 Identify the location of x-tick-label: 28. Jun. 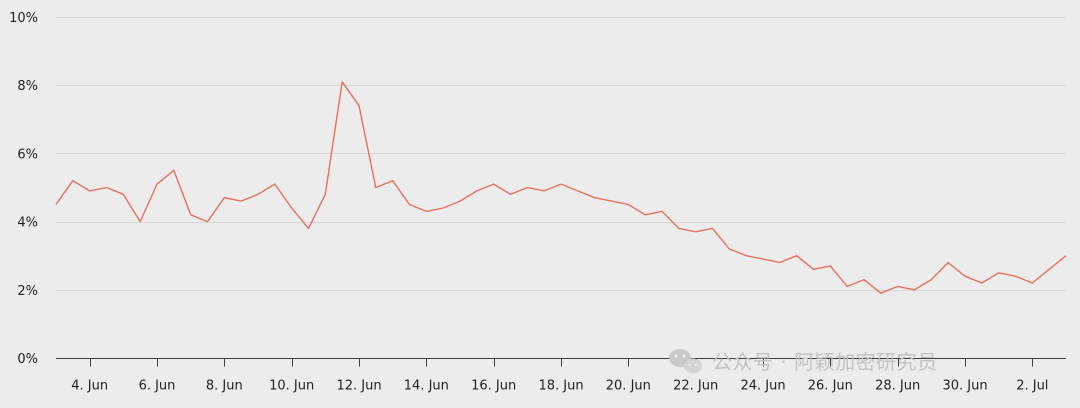
(897, 386).